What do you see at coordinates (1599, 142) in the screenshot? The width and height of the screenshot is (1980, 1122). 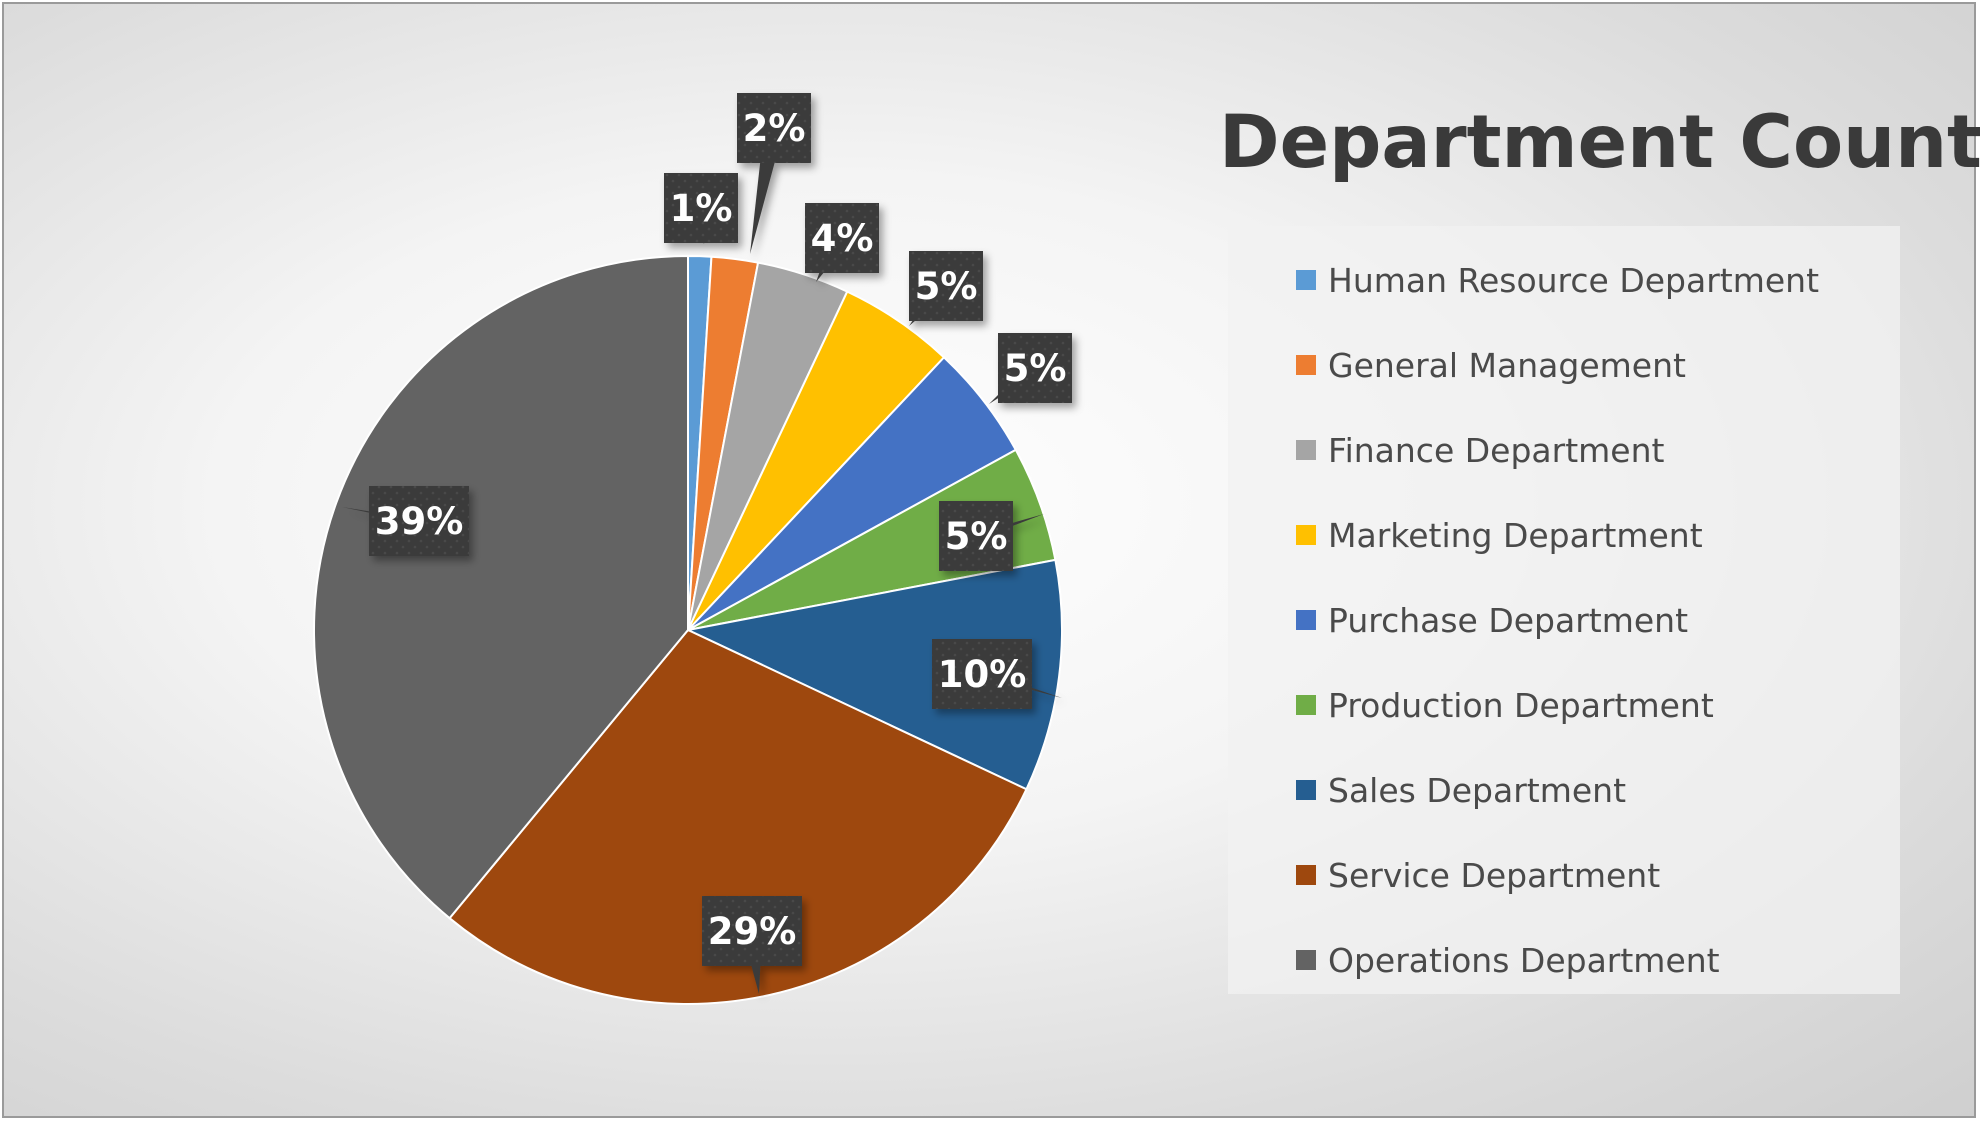 I see `chart-title: Department Count` at bounding box center [1599, 142].